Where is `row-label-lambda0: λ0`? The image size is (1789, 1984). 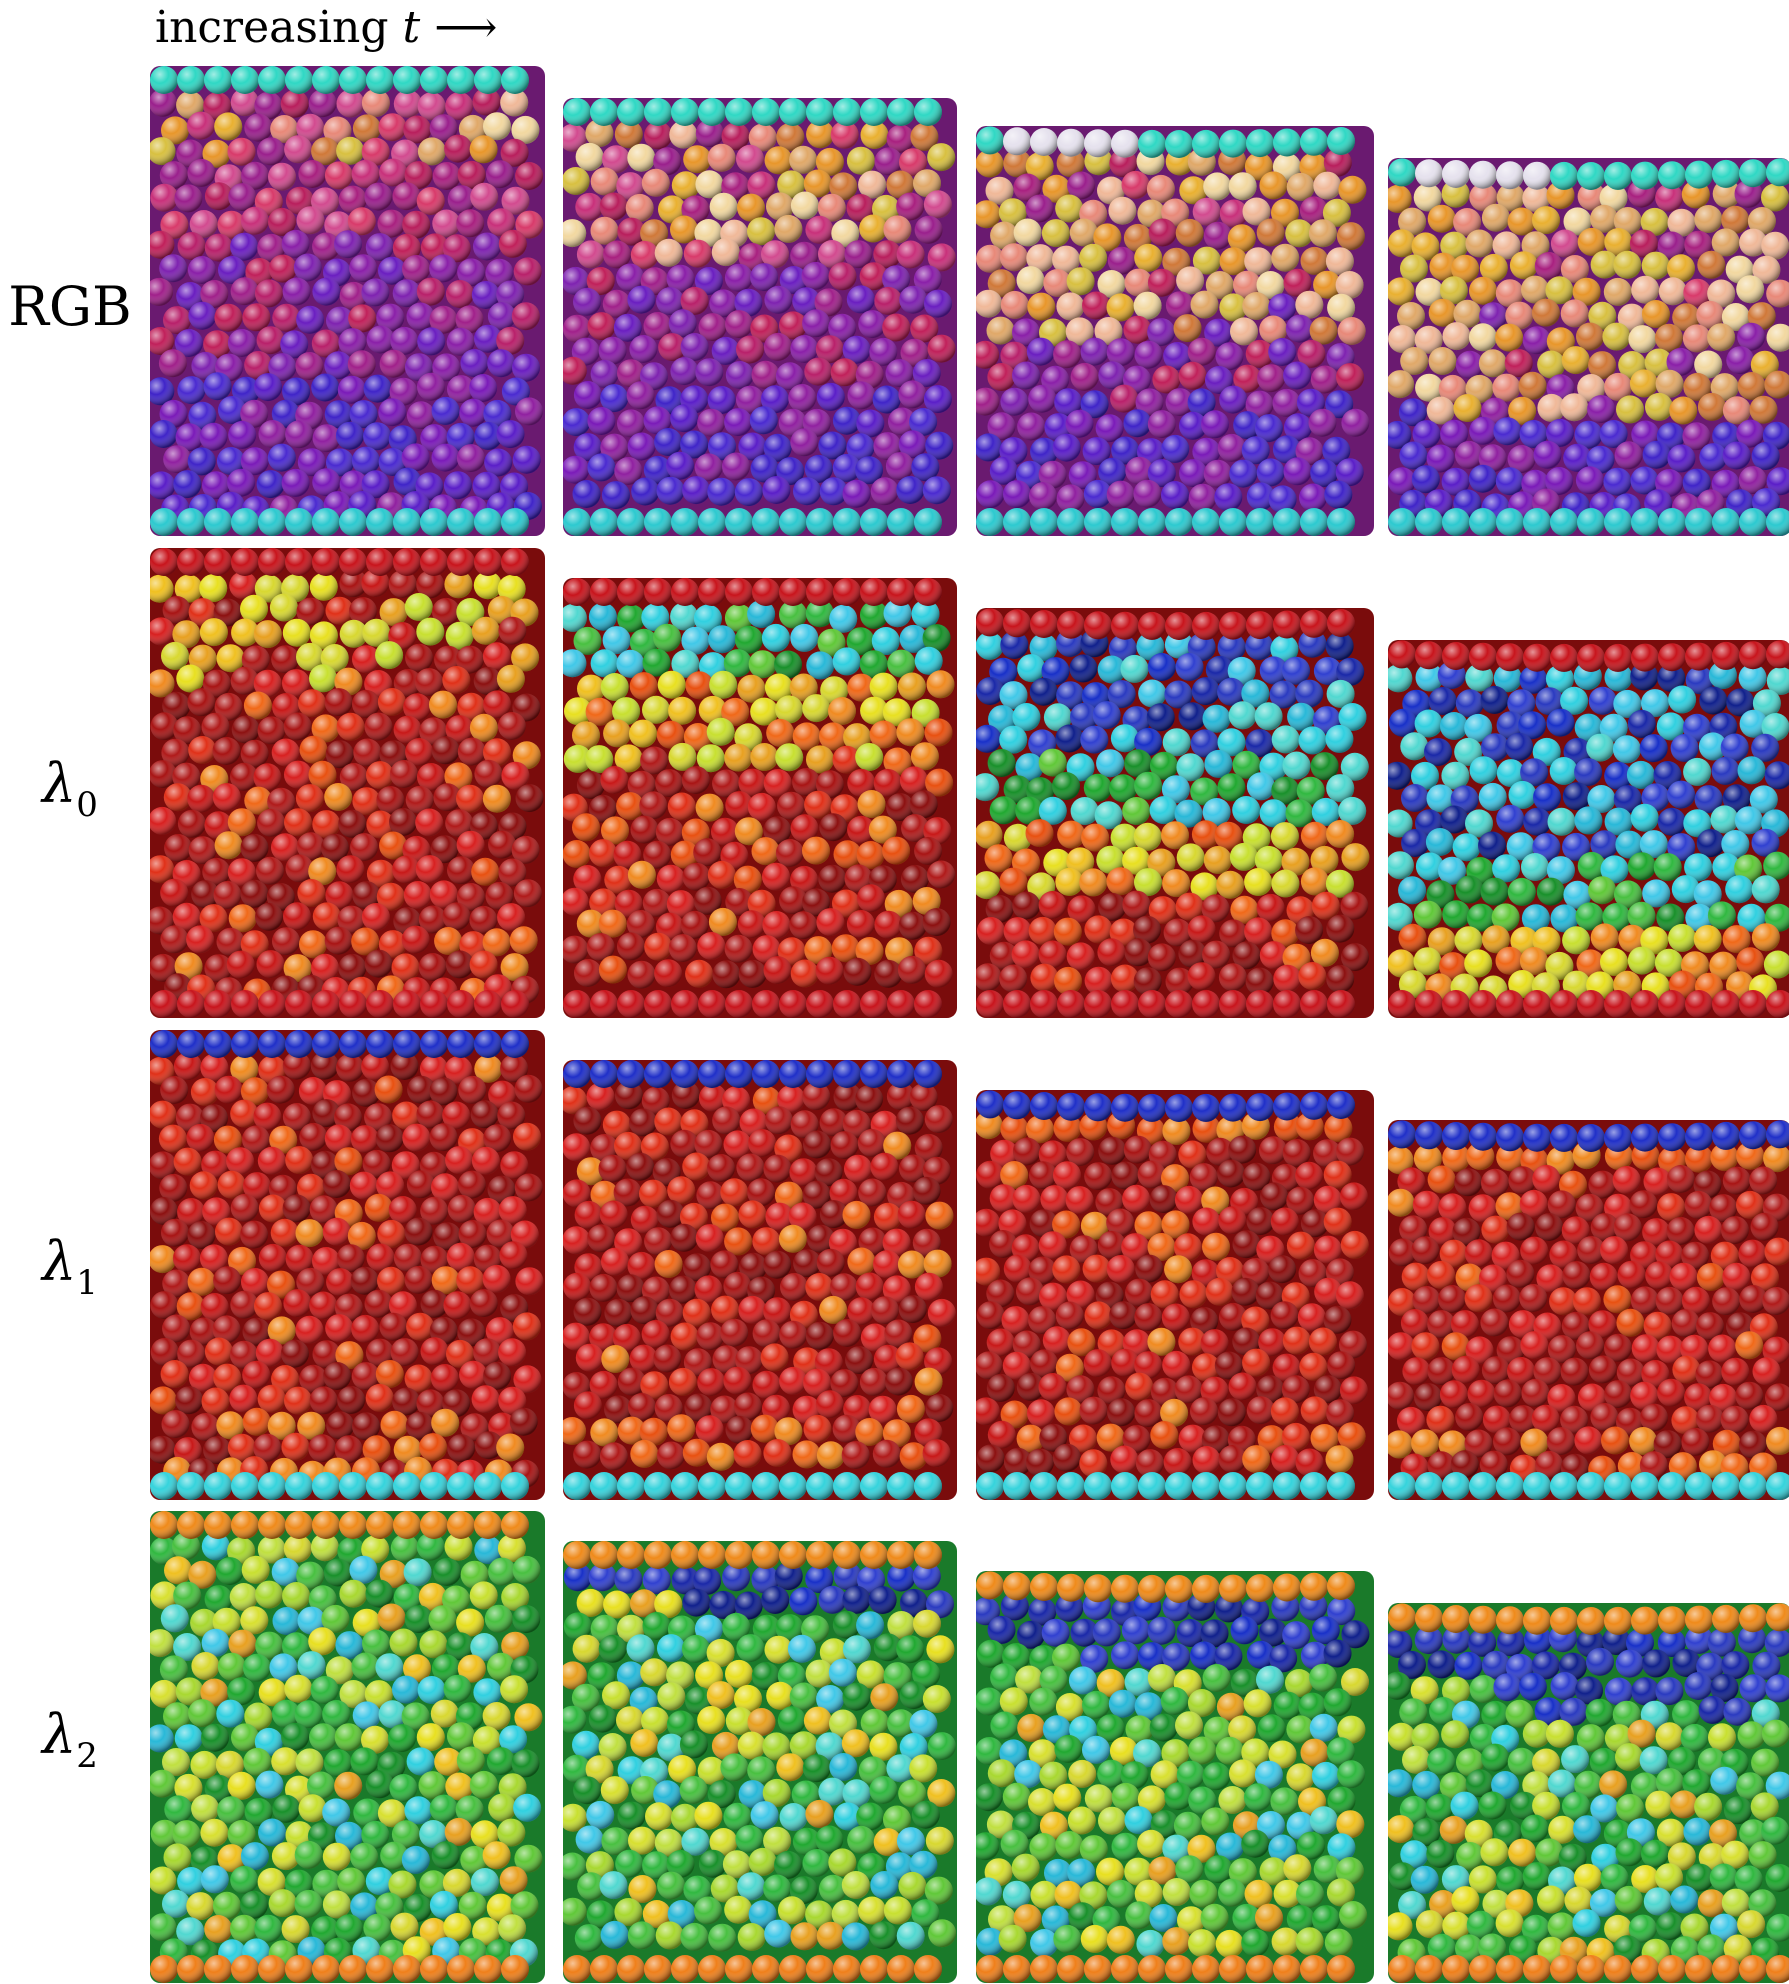 row-label-lambda0: λ0 is located at coordinates (70, 788).